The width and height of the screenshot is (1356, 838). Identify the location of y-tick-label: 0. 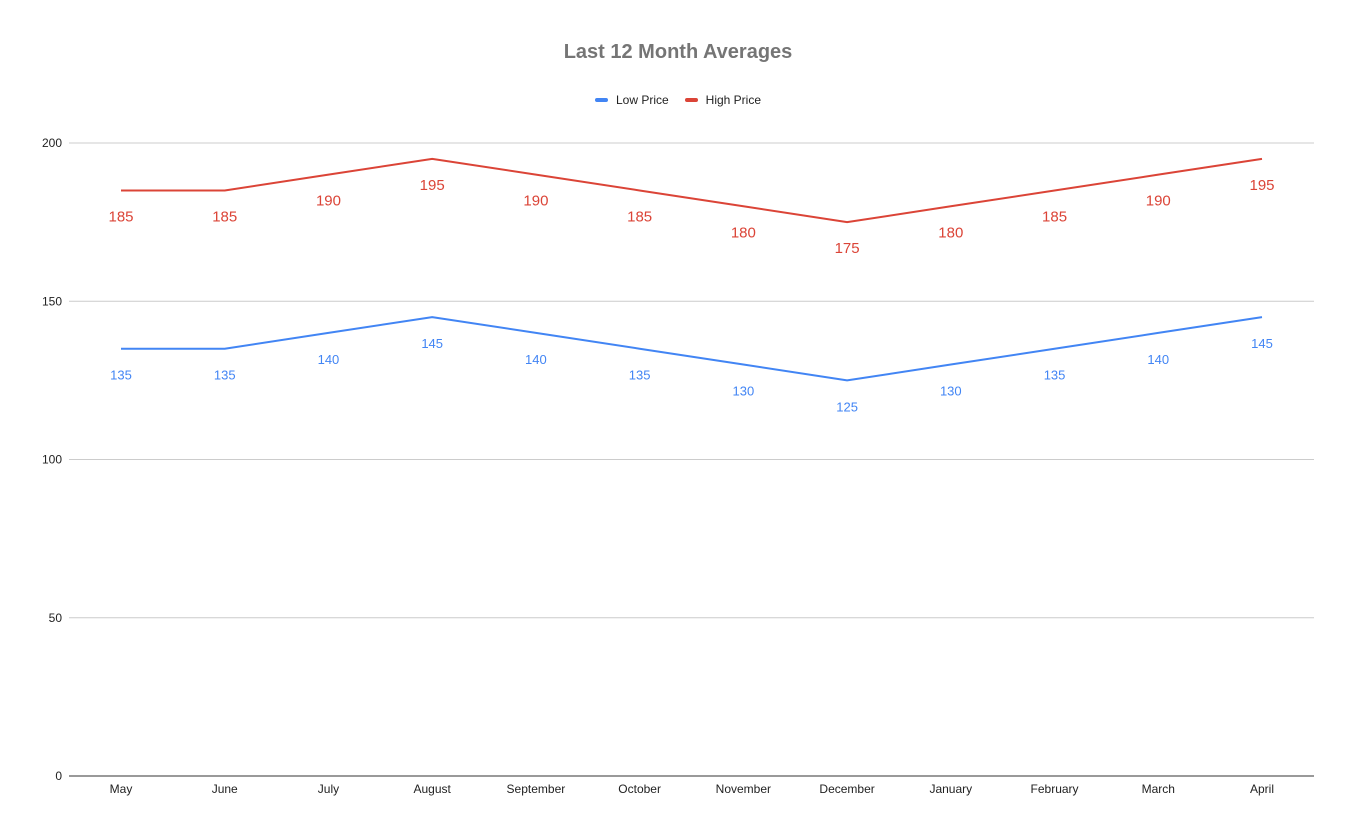
(58, 776).